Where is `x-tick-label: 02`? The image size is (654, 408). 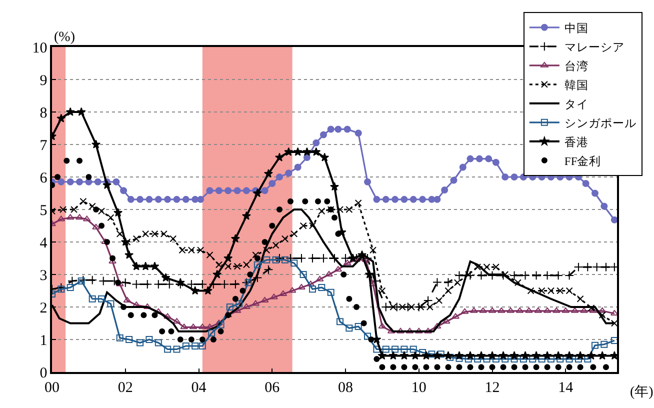
x-tick-label: 02 is located at coordinates (125, 388).